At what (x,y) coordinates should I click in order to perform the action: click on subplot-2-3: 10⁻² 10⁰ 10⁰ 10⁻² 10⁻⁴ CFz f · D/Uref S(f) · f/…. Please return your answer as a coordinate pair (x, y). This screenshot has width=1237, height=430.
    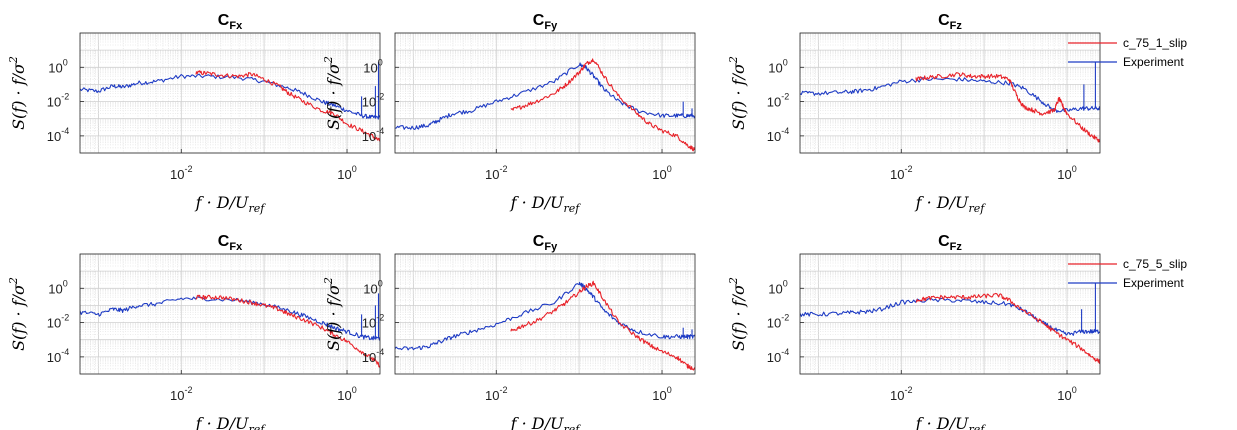
    Looking at the image, I should click on (914, 331).